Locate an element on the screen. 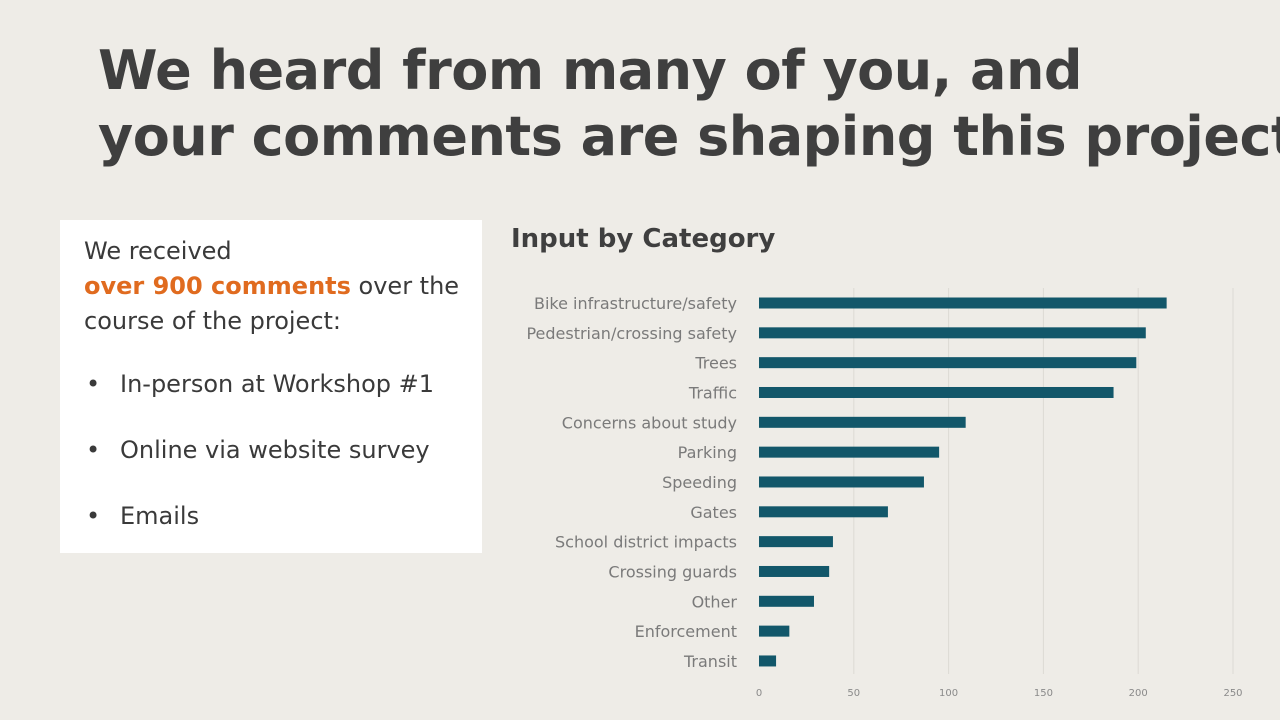  category-label: Transit is located at coordinates (710, 661).